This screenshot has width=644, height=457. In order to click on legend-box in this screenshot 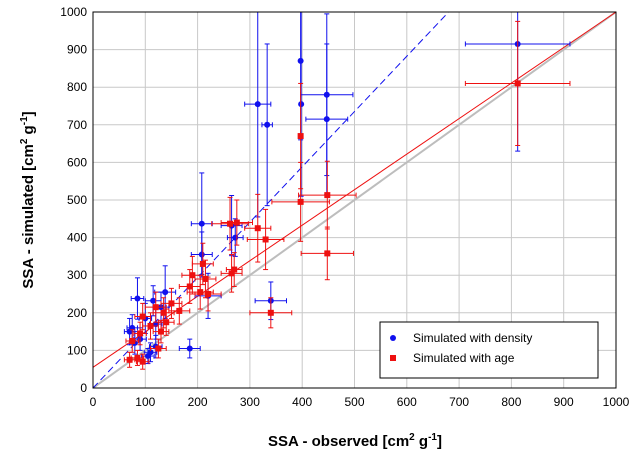, I will do `click(489, 350)`.